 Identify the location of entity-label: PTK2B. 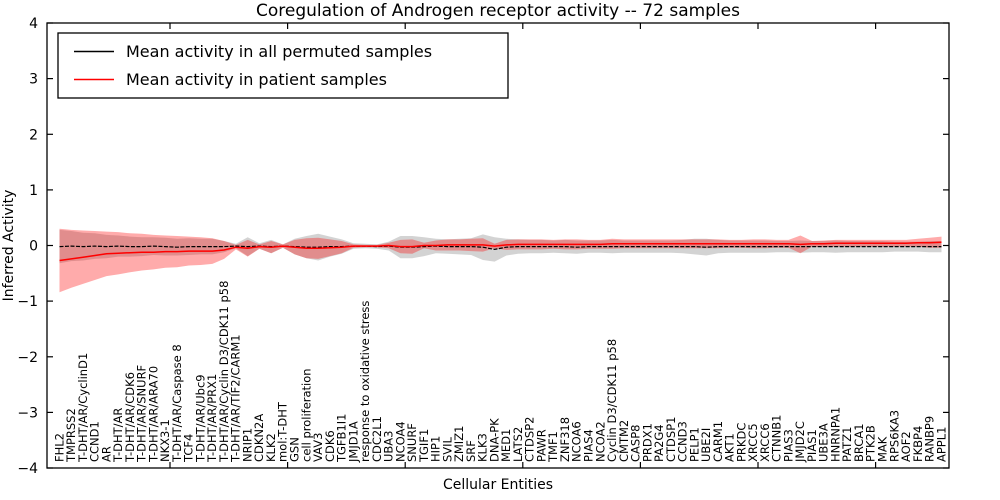
(871, 443).